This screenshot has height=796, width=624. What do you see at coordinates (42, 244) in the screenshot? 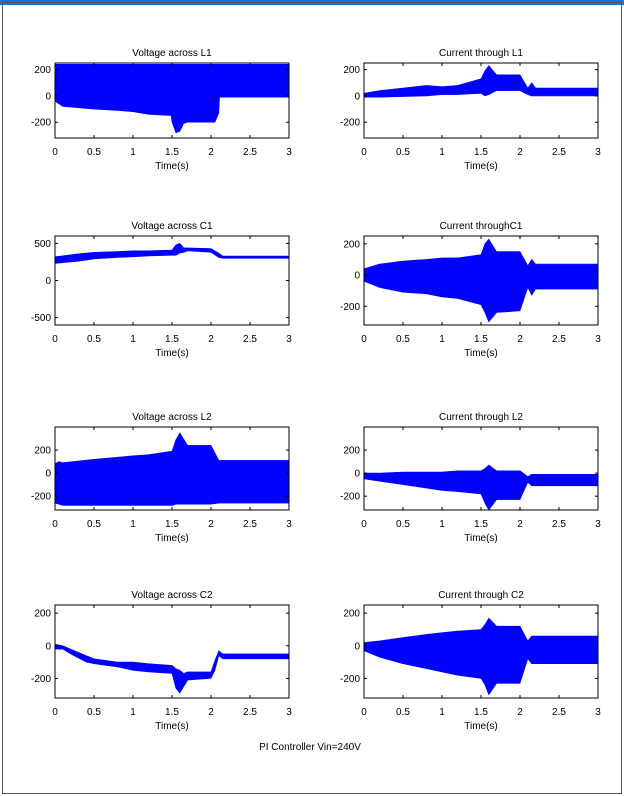
I see `y-tick-label: 500` at bounding box center [42, 244].